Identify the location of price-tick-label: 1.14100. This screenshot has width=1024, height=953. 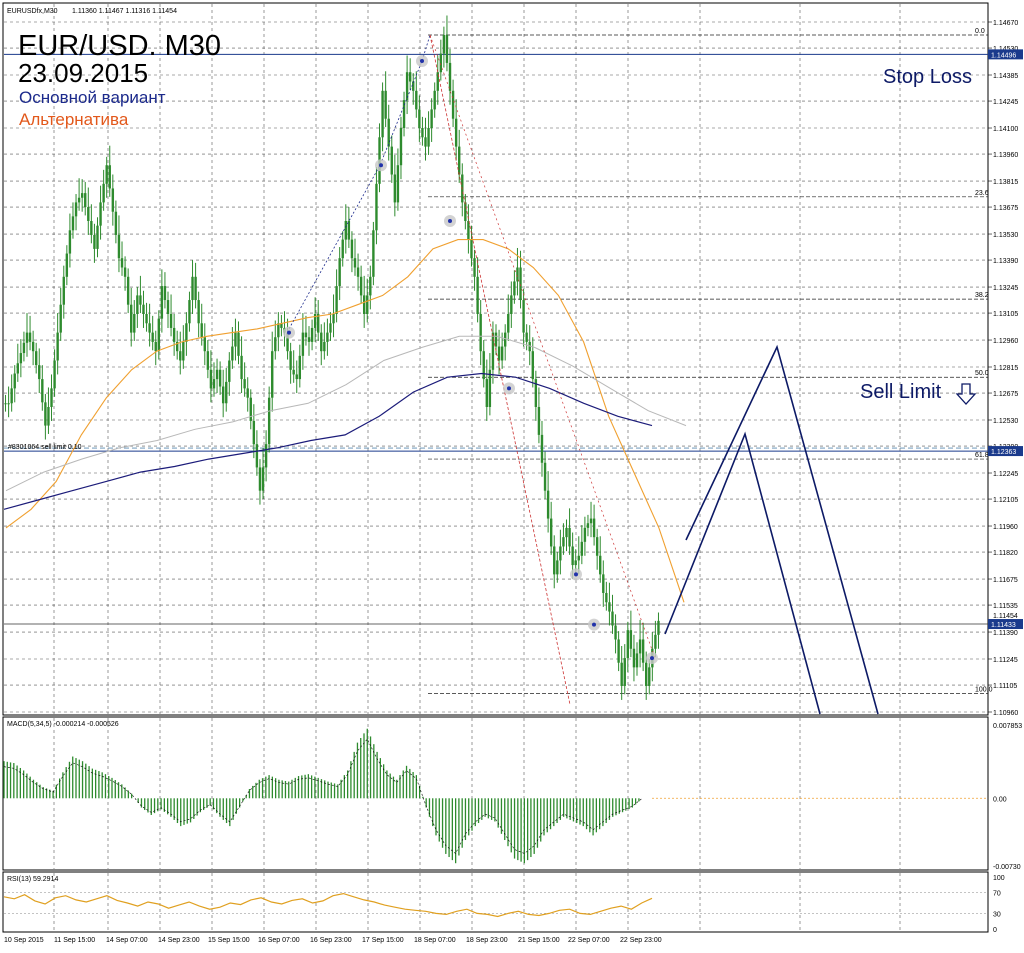
(1005, 129).